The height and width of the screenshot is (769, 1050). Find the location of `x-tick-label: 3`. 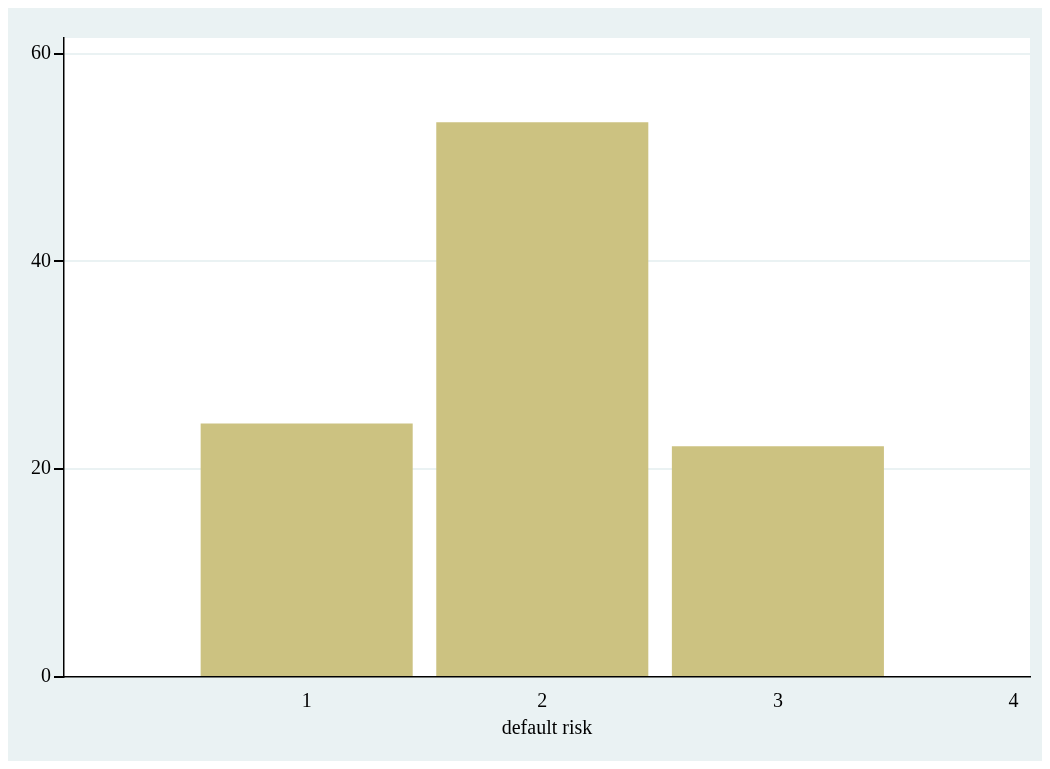

x-tick-label: 3 is located at coordinates (777, 700).